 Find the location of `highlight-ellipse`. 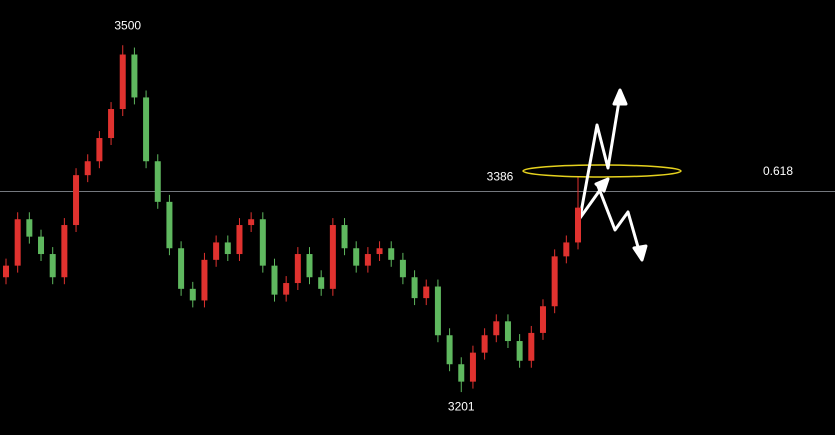

highlight-ellipse is located at coordinates (602, 171).